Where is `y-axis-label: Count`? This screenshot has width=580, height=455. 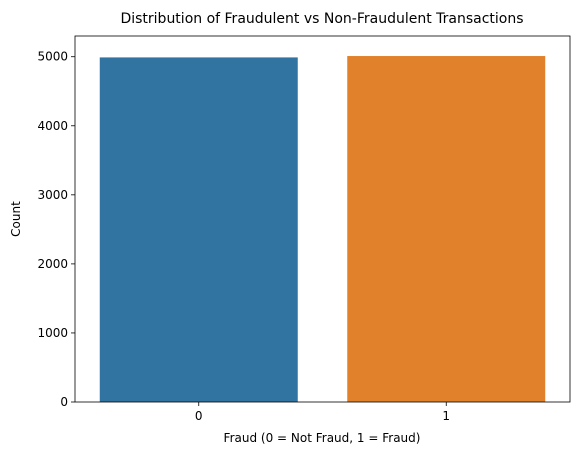 y-axis-label: Count is located at coordinates (16, 219).